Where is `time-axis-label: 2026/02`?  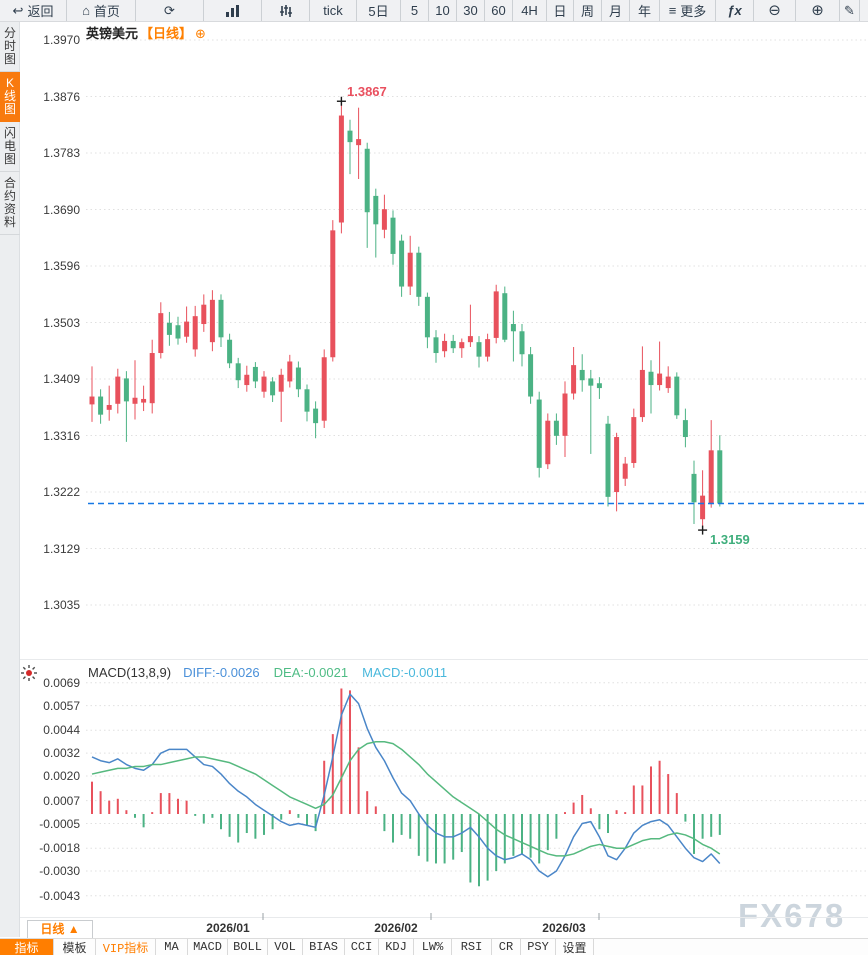 time-axis-label: 2026/02 is located at coordinates (396, 928).